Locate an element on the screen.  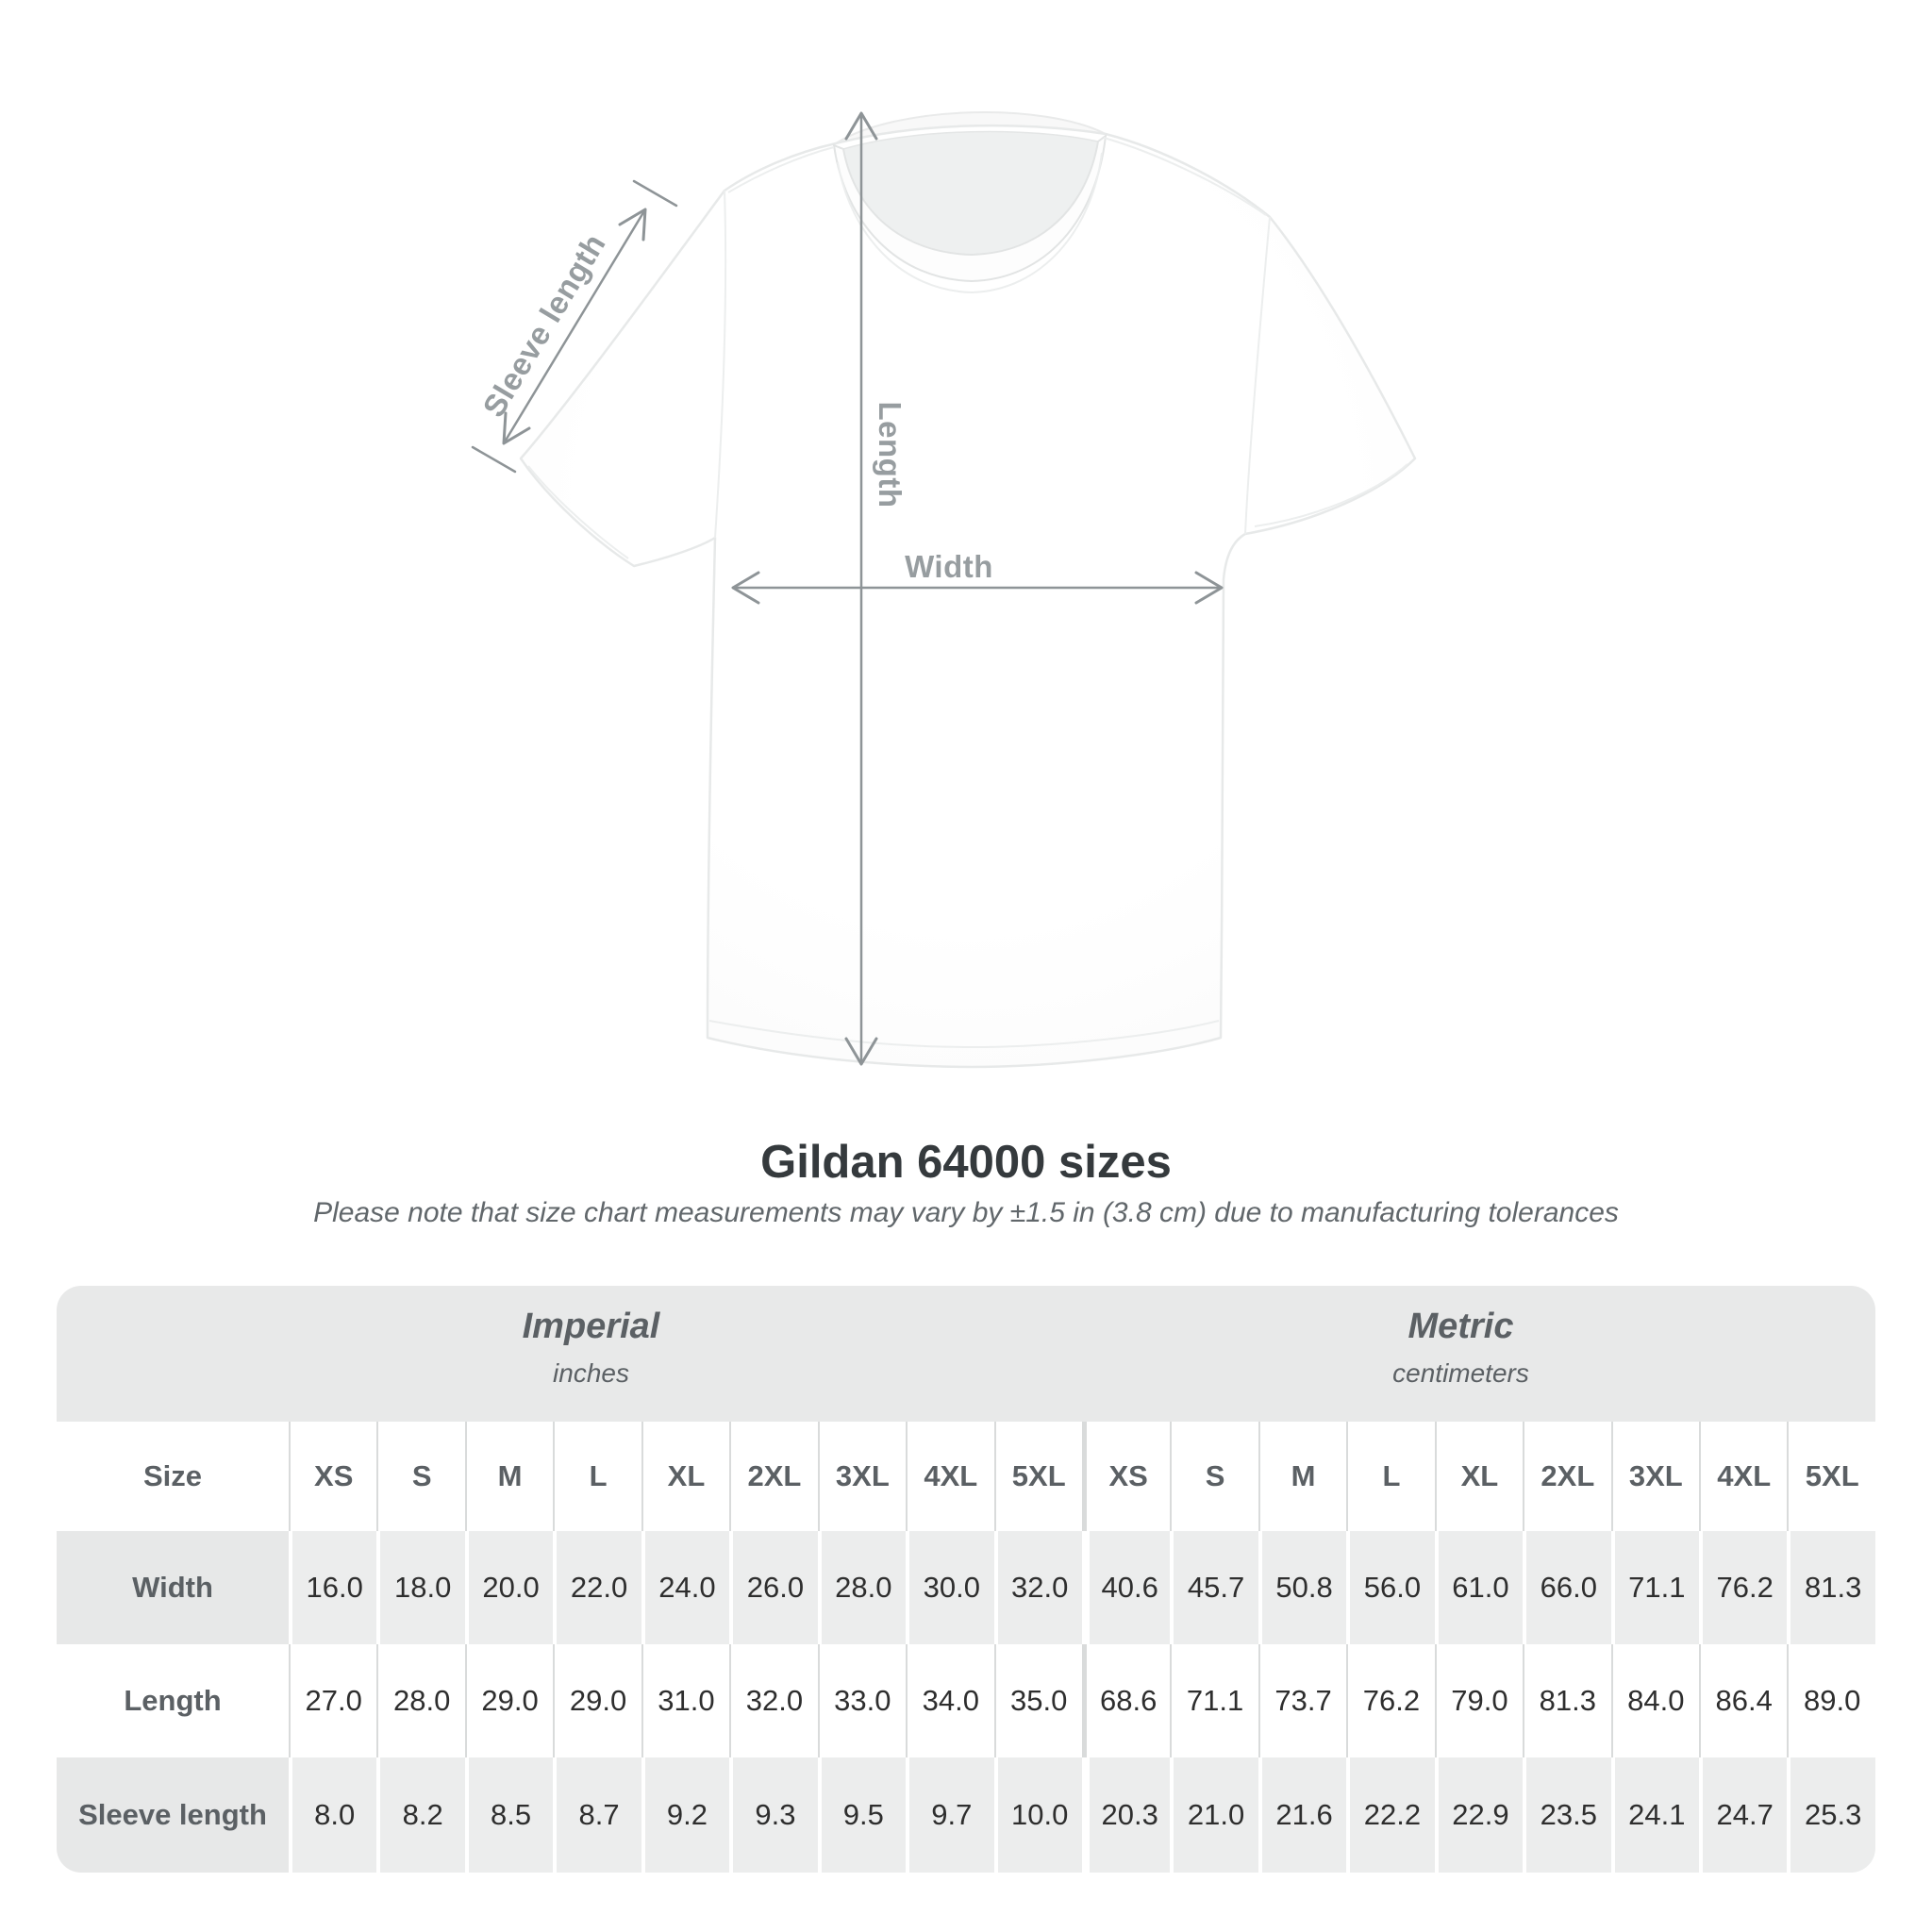
row-label: Width is located at coordinates (173, 1588).